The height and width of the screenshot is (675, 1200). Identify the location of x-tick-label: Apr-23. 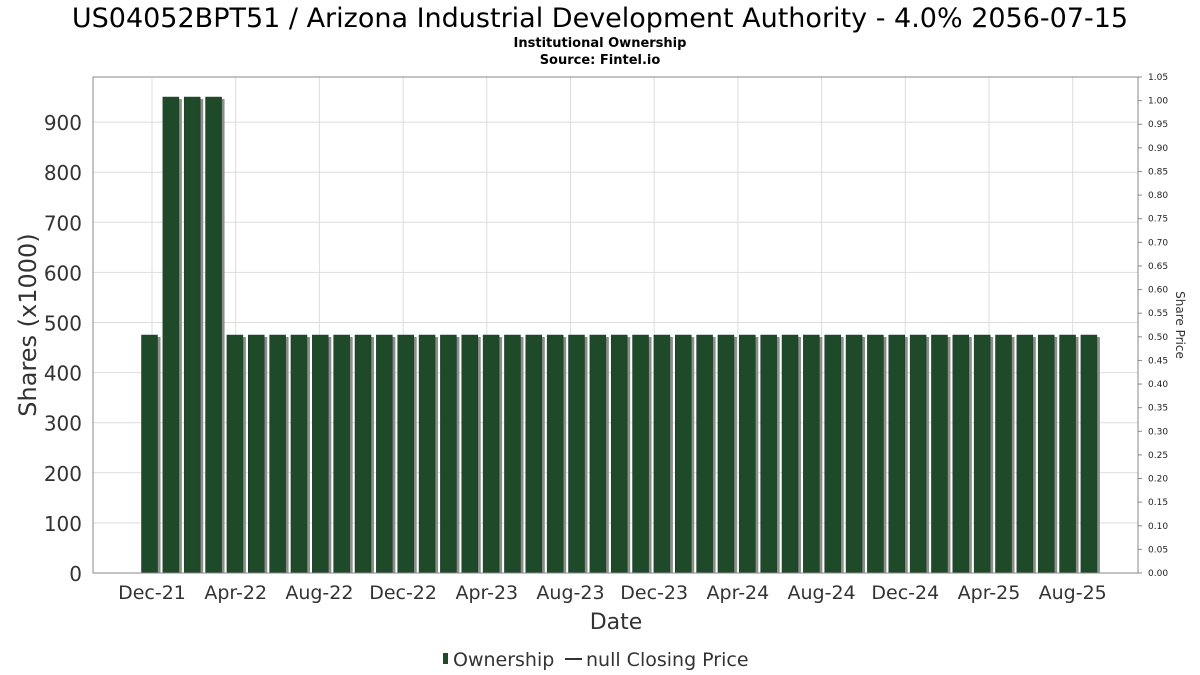
(486, 593).